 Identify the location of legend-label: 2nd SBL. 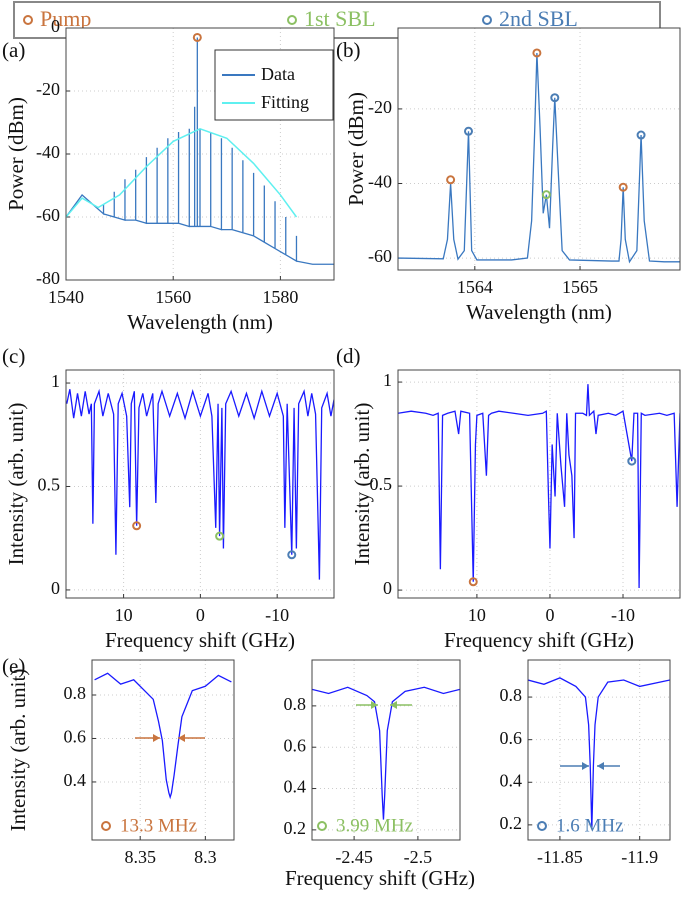
(538, 18).